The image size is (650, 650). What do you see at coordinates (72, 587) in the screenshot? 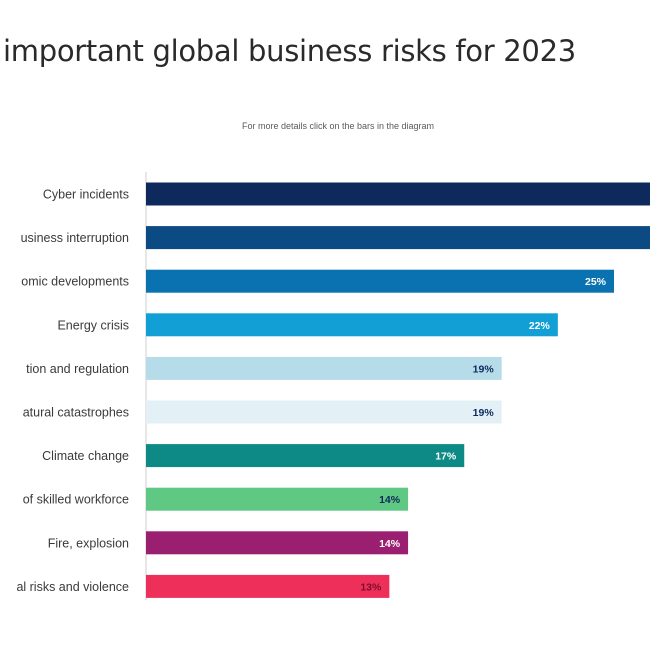
I see `category-label-9: al risks and violence` at bounding box center [72, 587].